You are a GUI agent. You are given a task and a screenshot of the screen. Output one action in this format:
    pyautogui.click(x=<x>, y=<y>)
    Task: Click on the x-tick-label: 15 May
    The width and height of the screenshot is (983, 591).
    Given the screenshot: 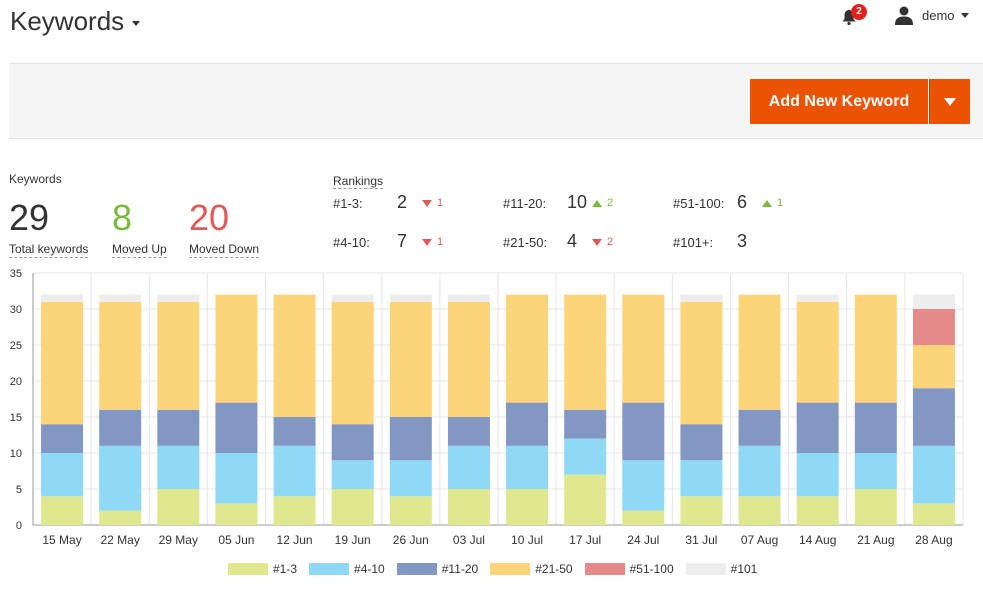 What is the action you would take?
    pyautogui.click(x=61, y=540)
    